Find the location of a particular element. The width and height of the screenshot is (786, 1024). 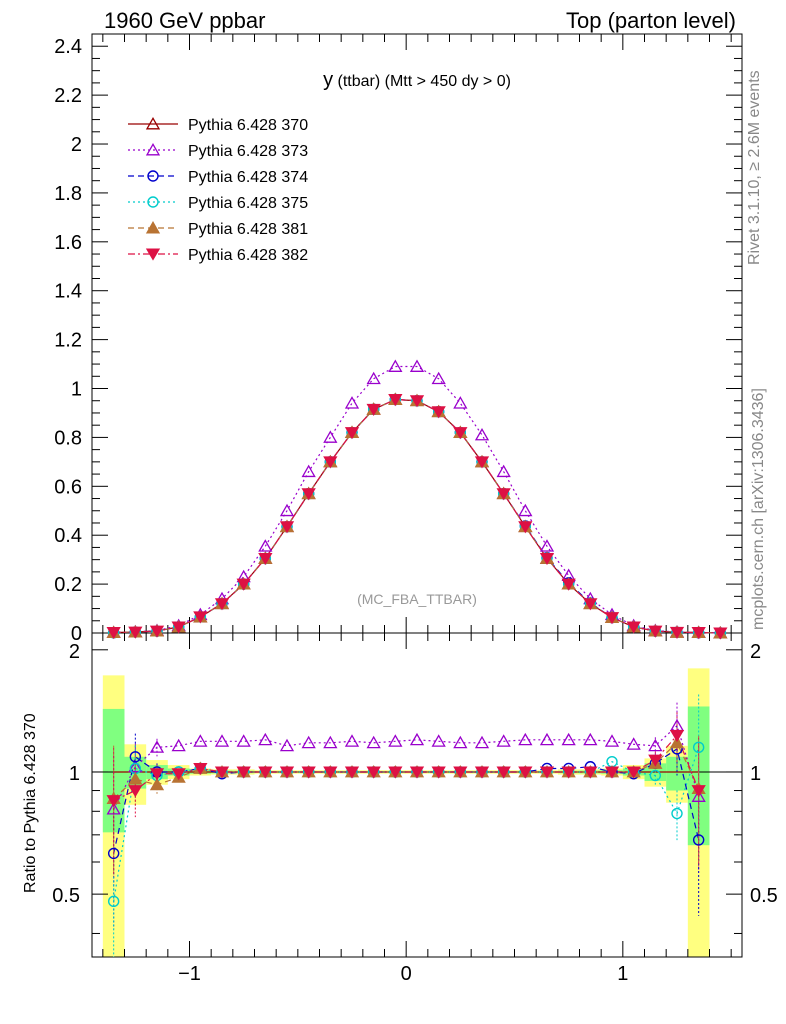

legend-entry: Pythia 6.428 381 is located at coordinates (248, 229).